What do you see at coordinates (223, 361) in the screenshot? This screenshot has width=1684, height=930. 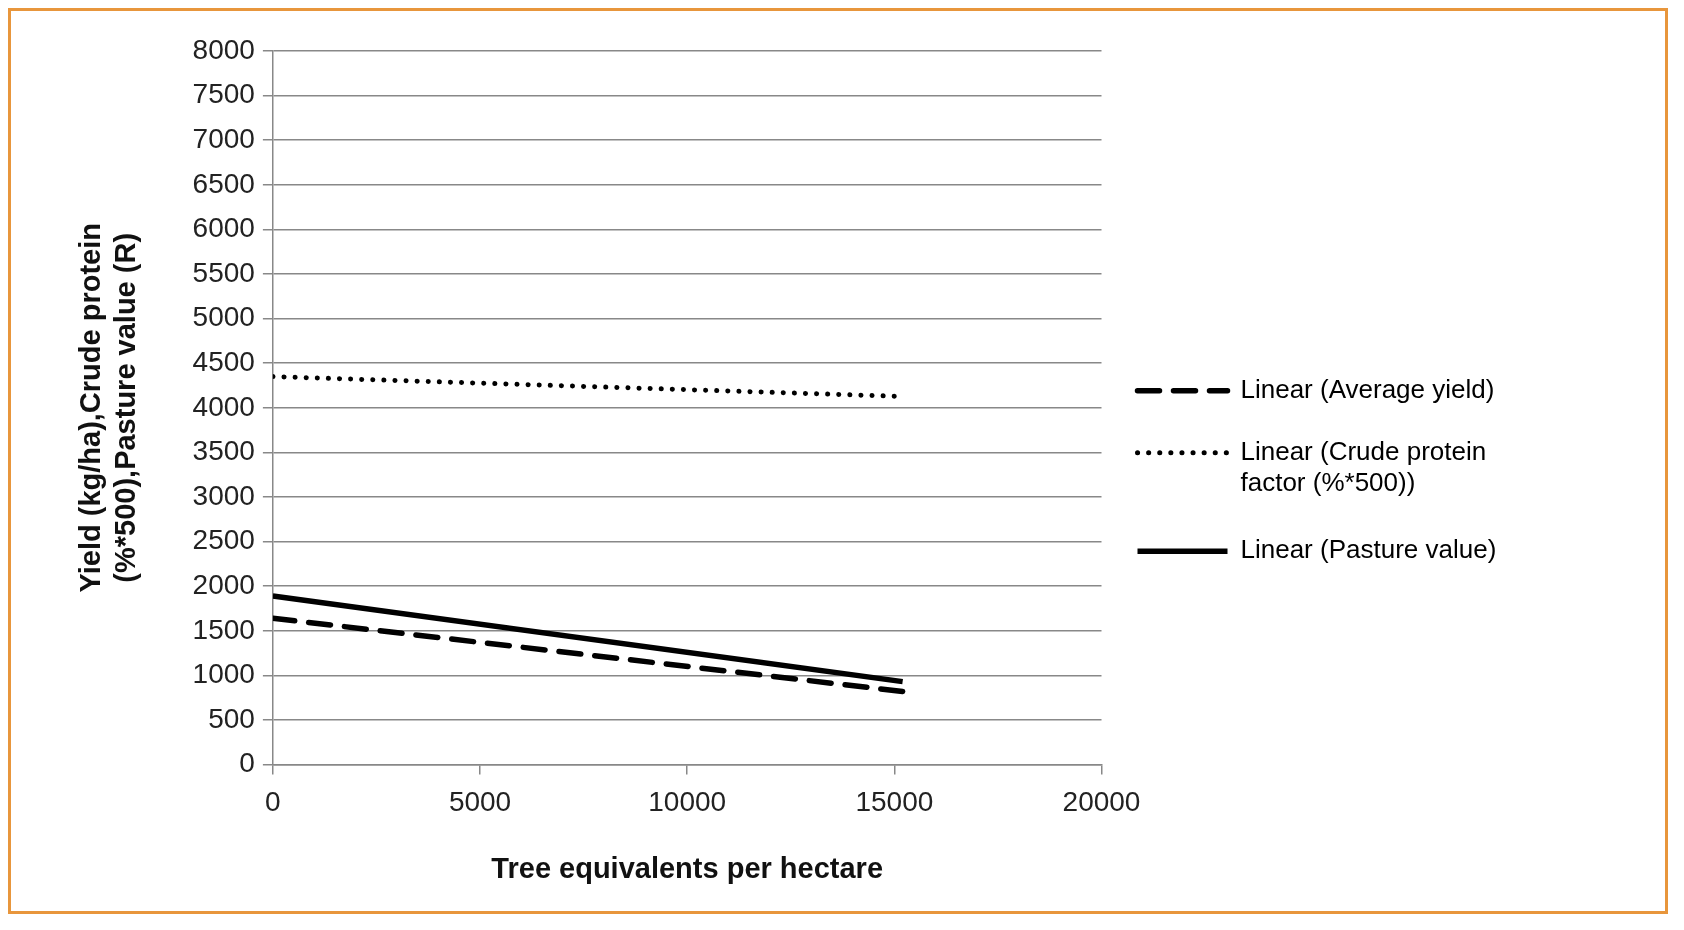 I see `y-tick-label: 4500` at bounding box center [223, 361].